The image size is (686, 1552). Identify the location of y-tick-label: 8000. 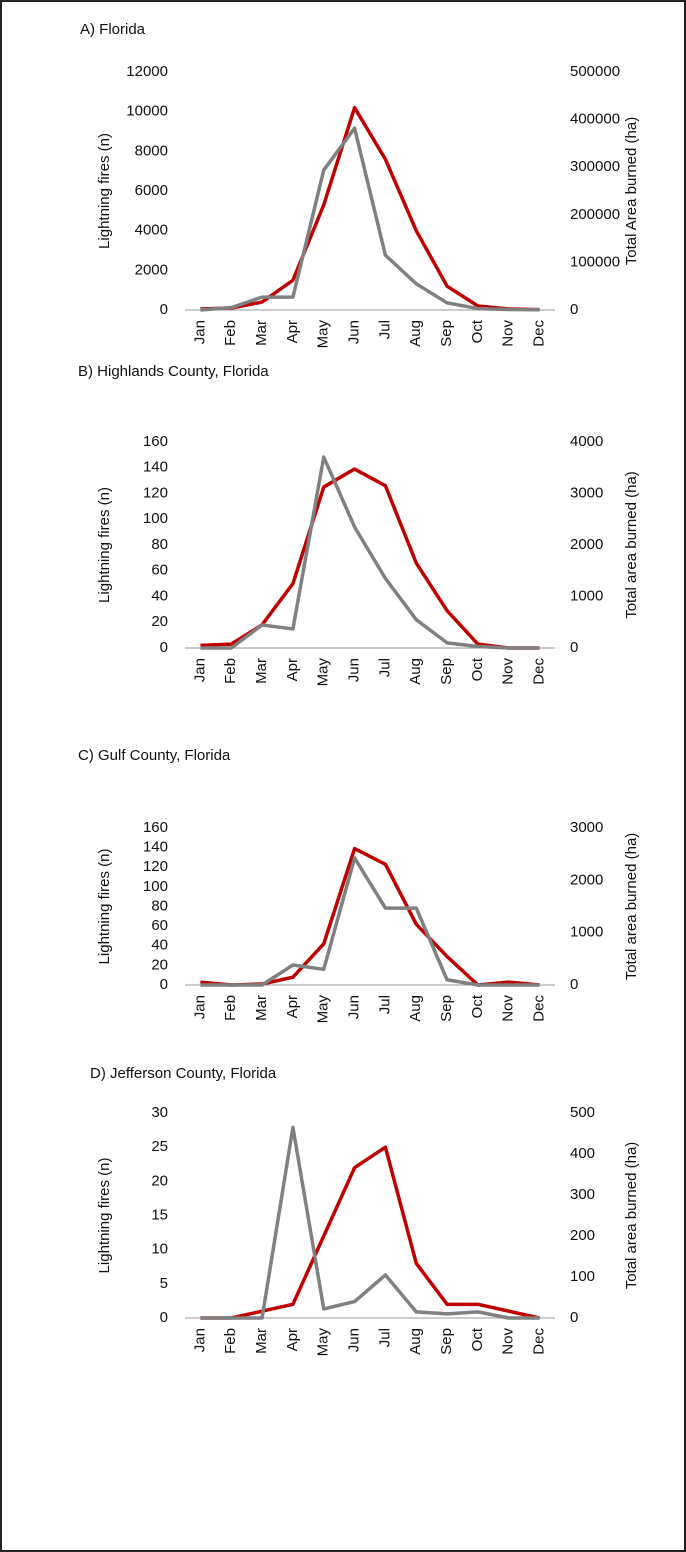
(151, 150).